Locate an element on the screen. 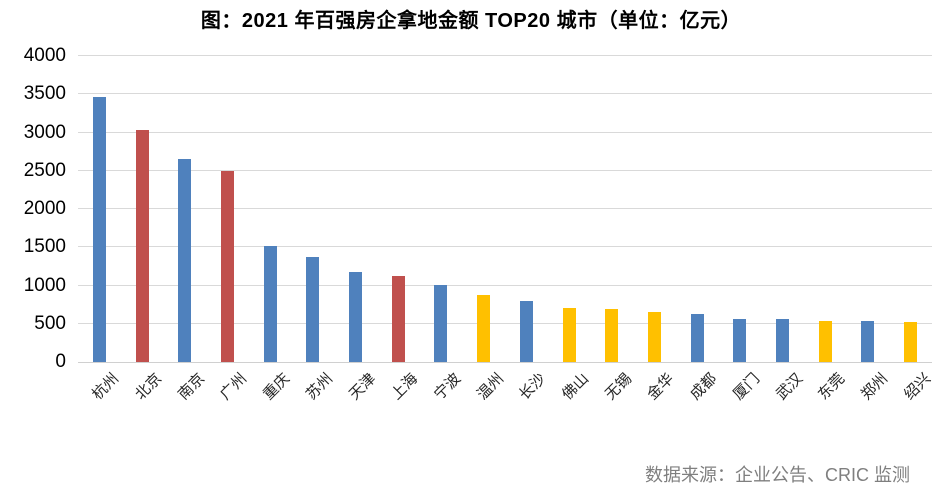 Image resolution: width=942 pixels, height=504 pixels. x-axis-label-上海: 上海 is located at coordinates (405, 387).